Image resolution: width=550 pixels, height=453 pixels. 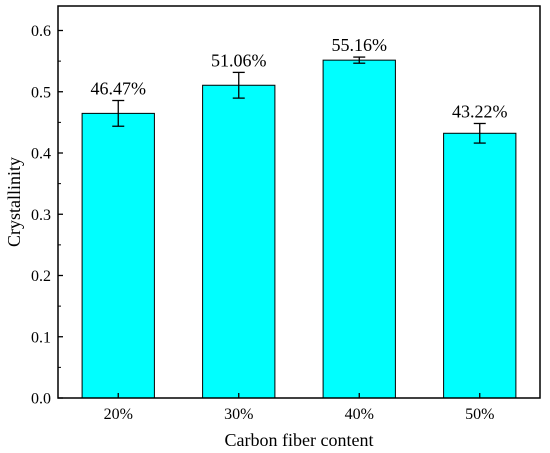 I want to click on x-tick-label-20%: 20%, so click(x=118, y=414).